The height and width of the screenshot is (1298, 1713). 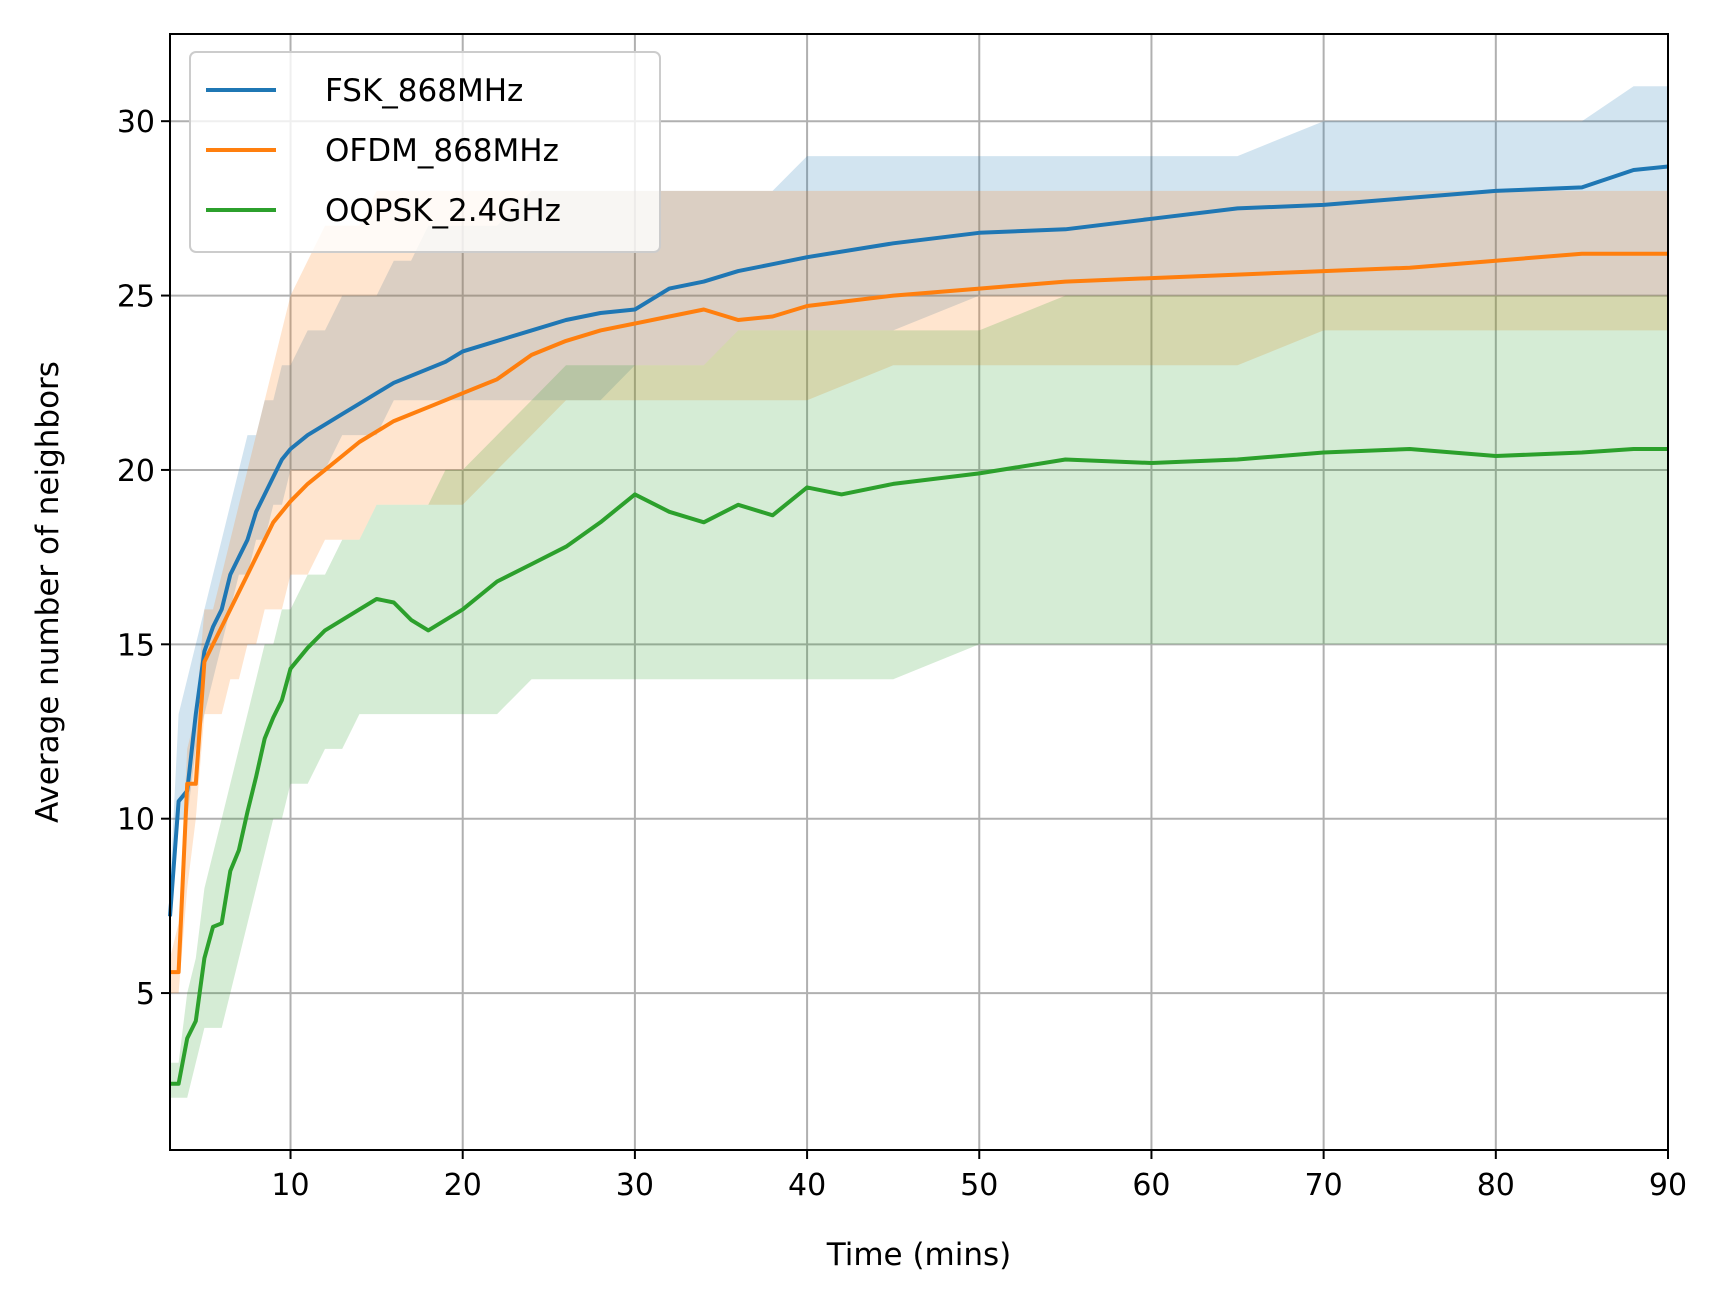 I want to click on legend-box, so click(x=425, y=152).